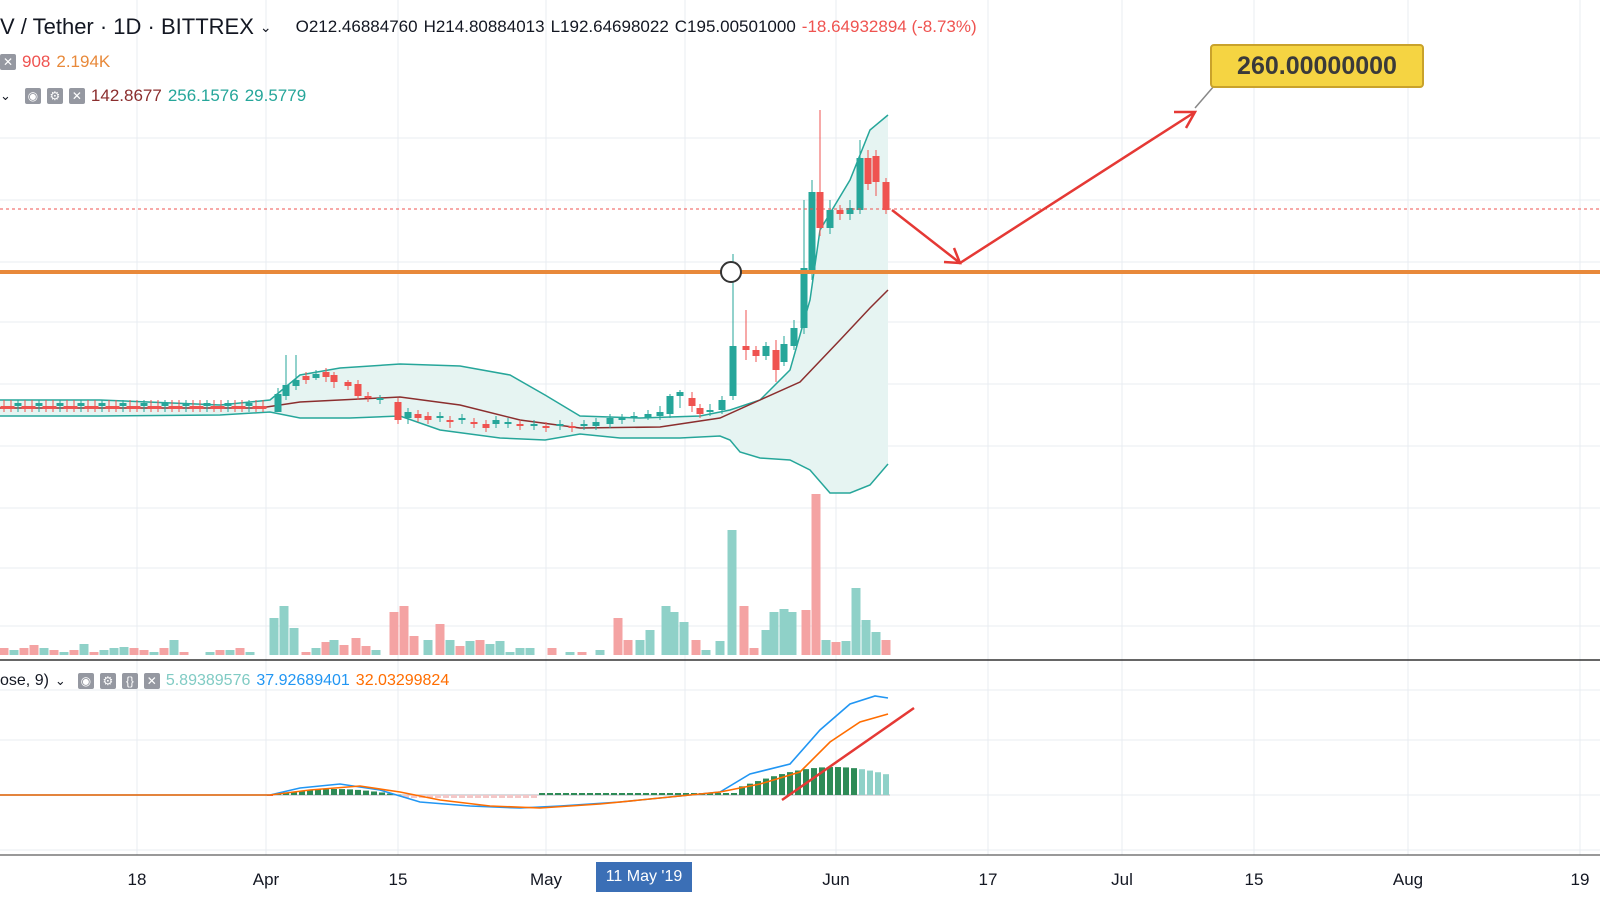 This screenshot has width=1600, height=900. I want to click on forecast-path, so click(1043, 187).